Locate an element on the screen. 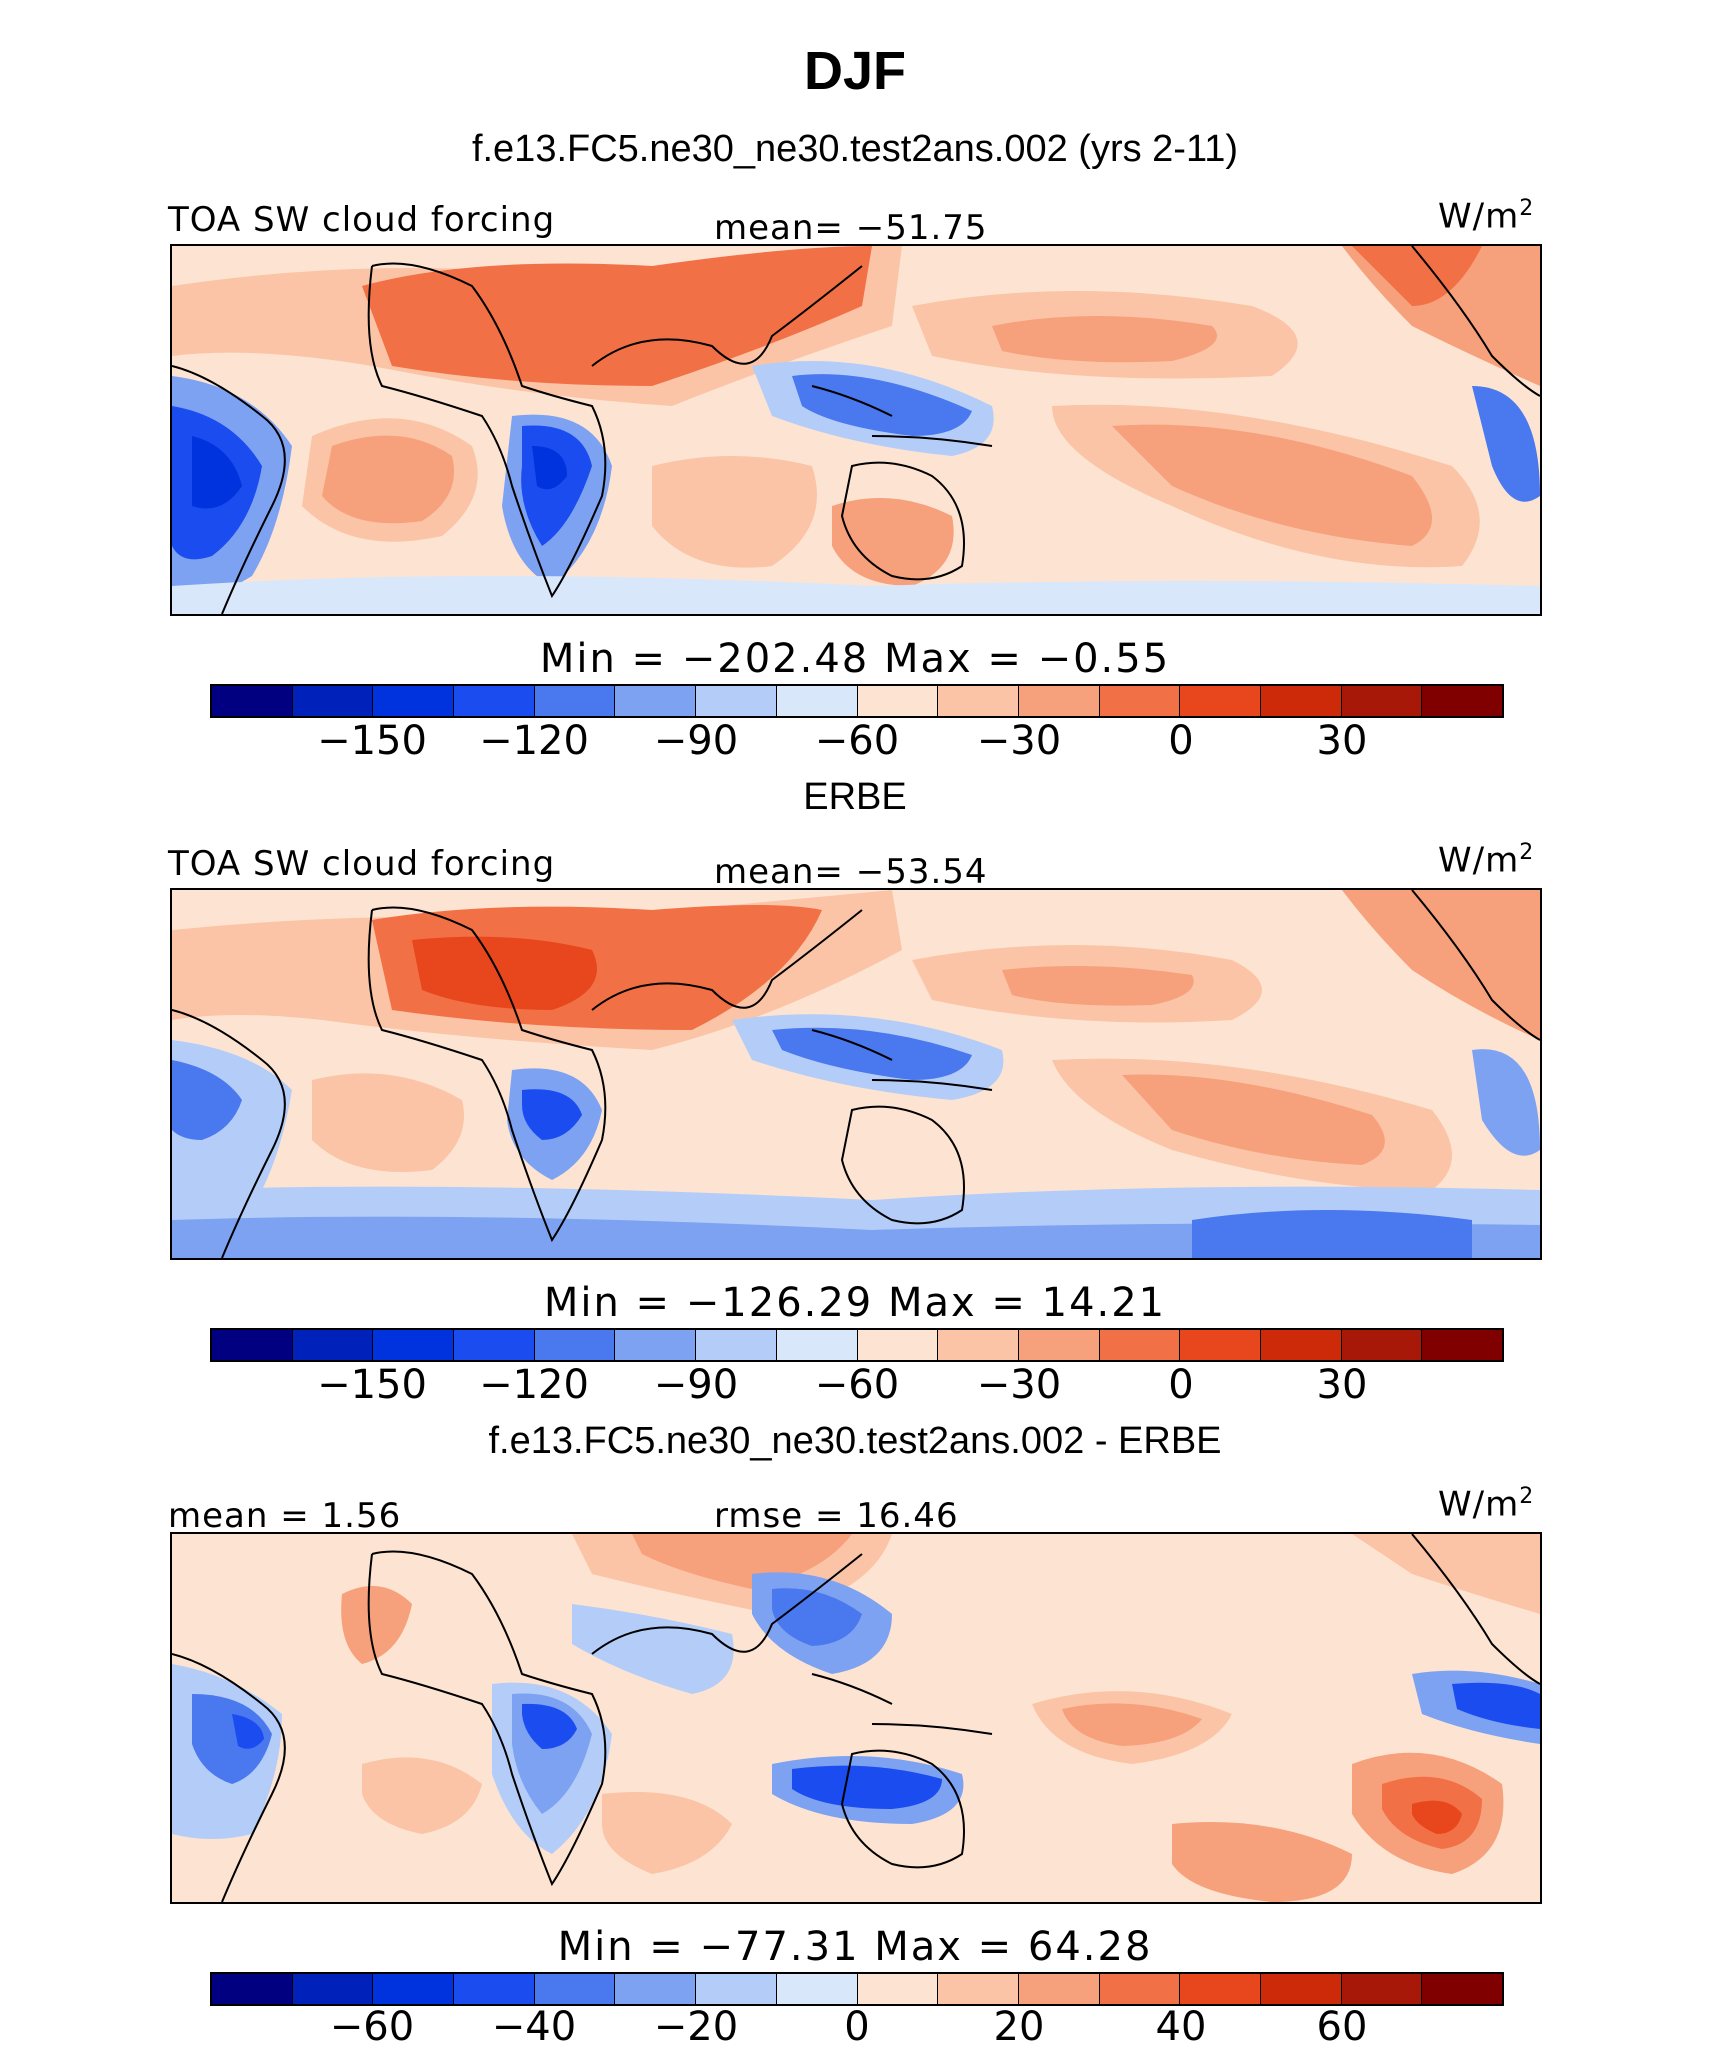 This screenshot has width=1710, height=2064. panel1-contour-map is located at coordinates (856, 430).